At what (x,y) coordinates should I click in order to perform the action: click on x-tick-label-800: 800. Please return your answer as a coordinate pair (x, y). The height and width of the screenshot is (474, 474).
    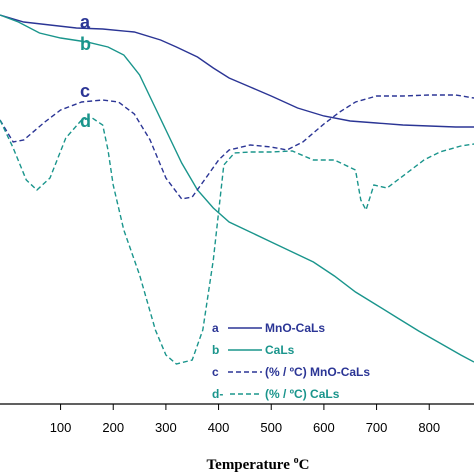
    Looking at the image, I should click on (429, 427).